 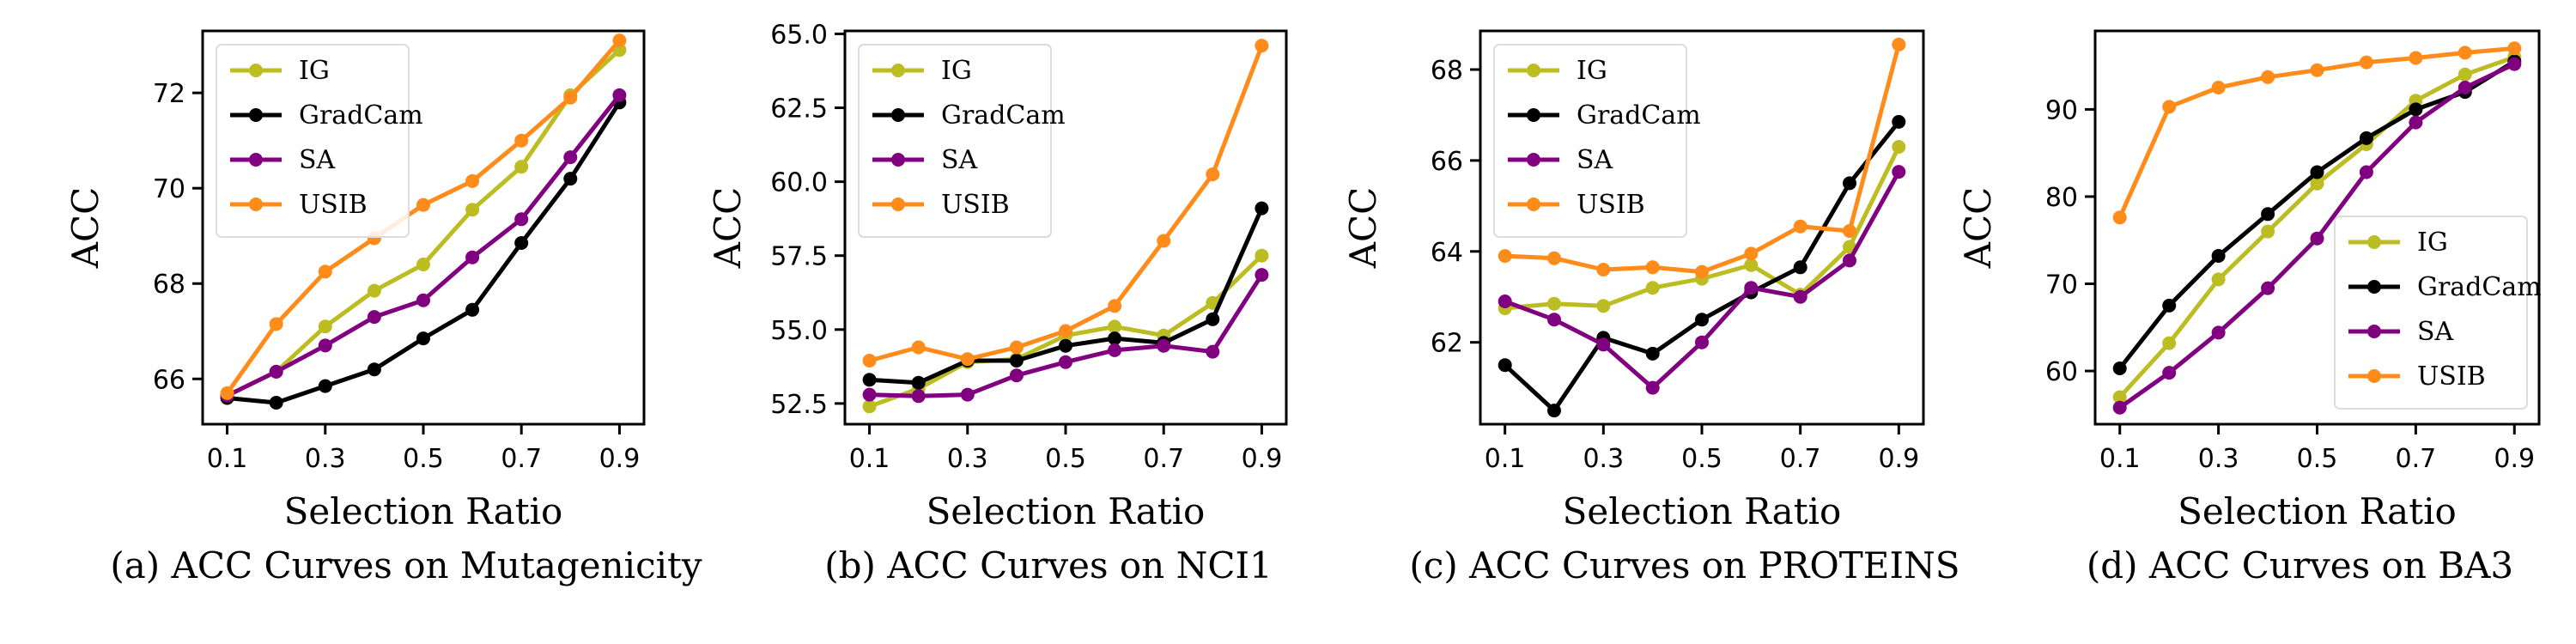 What do you see at coordinates (799, 331) in the screenshot?
I see `y-tick-label: 55.0` at bounding box center [799, 331].